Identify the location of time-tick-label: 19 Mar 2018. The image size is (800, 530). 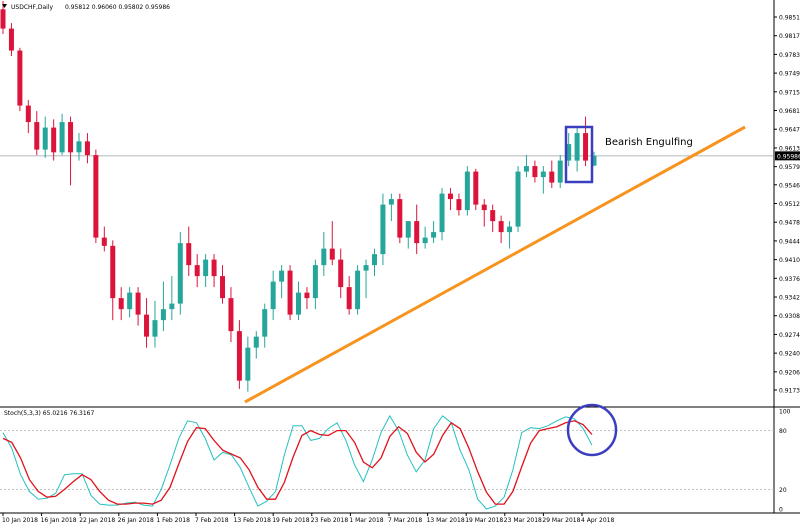
(484, 520).